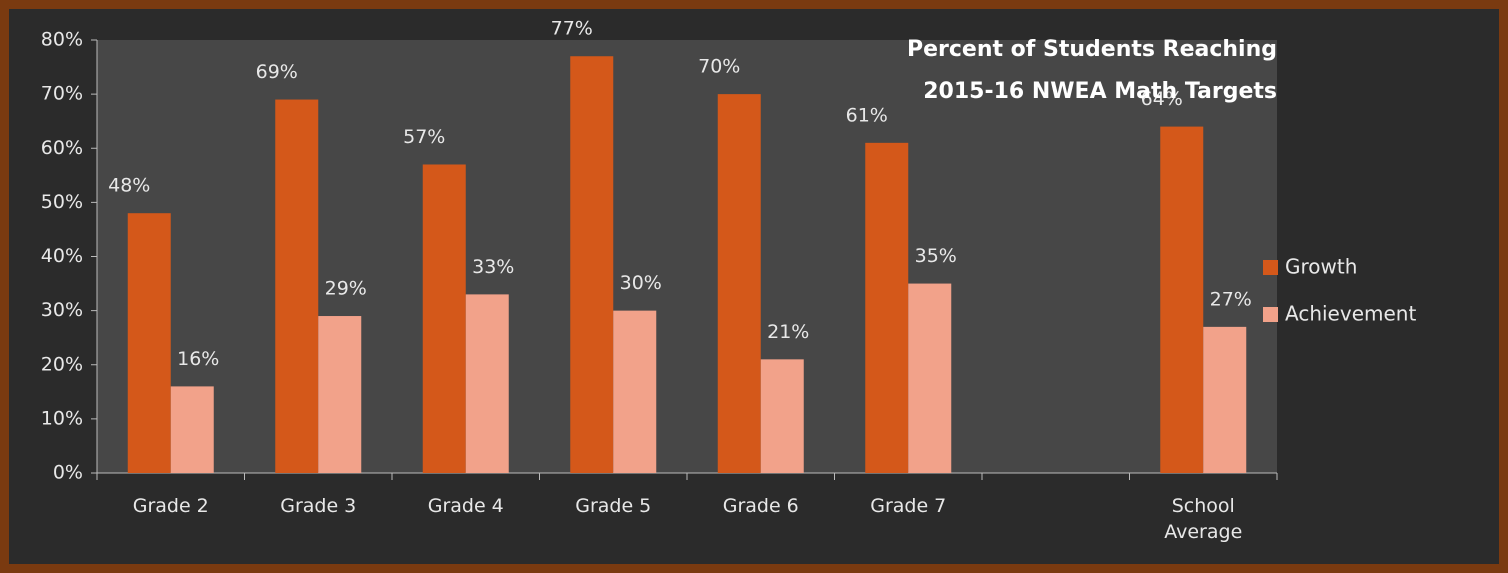 This screenshot has width=1508, height=573. What do you see at coordinates (424, 137) in the screenshot?
I see `data-label: 57%` at bounding box center [424, 137].